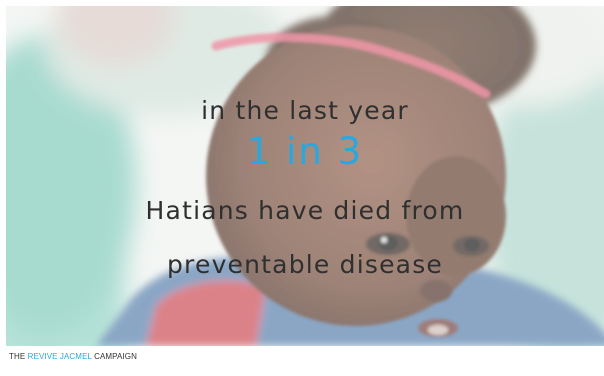  What do you see at coordinates (114, 356) in the screenshot?
I see `footer-suffix: CAMPAIGN` at bounding box center [114, 356].